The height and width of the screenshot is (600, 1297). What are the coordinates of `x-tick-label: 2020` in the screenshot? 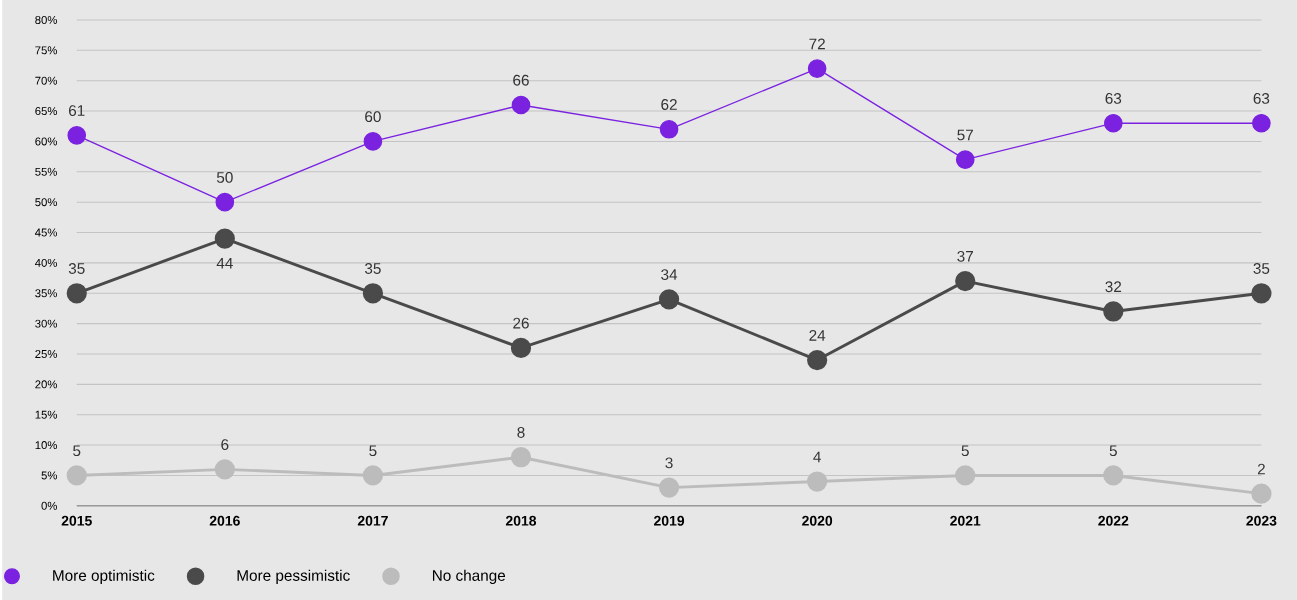 It's located at (817, 520).